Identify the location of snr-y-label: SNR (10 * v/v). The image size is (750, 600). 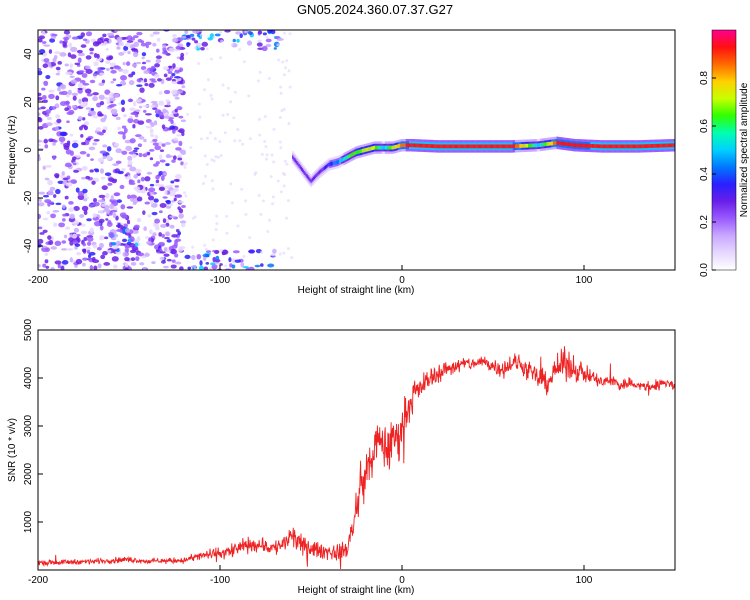
(12, 450).